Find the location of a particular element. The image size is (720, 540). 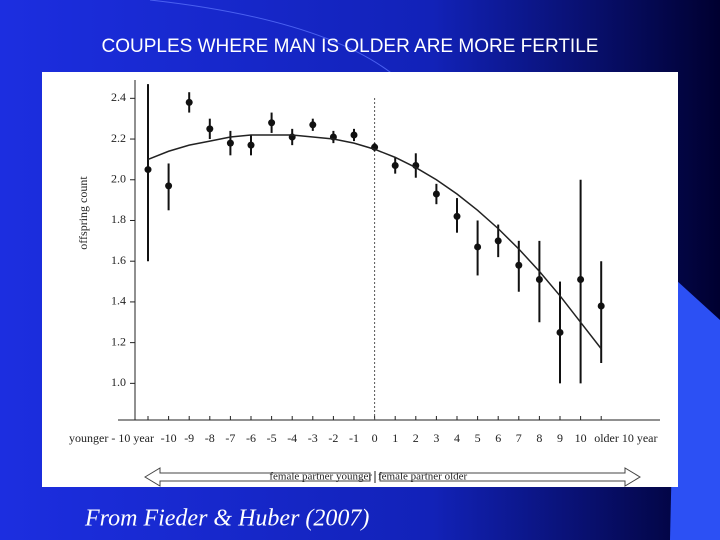

x-tick-label: -4 is located at coordinates (292, 438).